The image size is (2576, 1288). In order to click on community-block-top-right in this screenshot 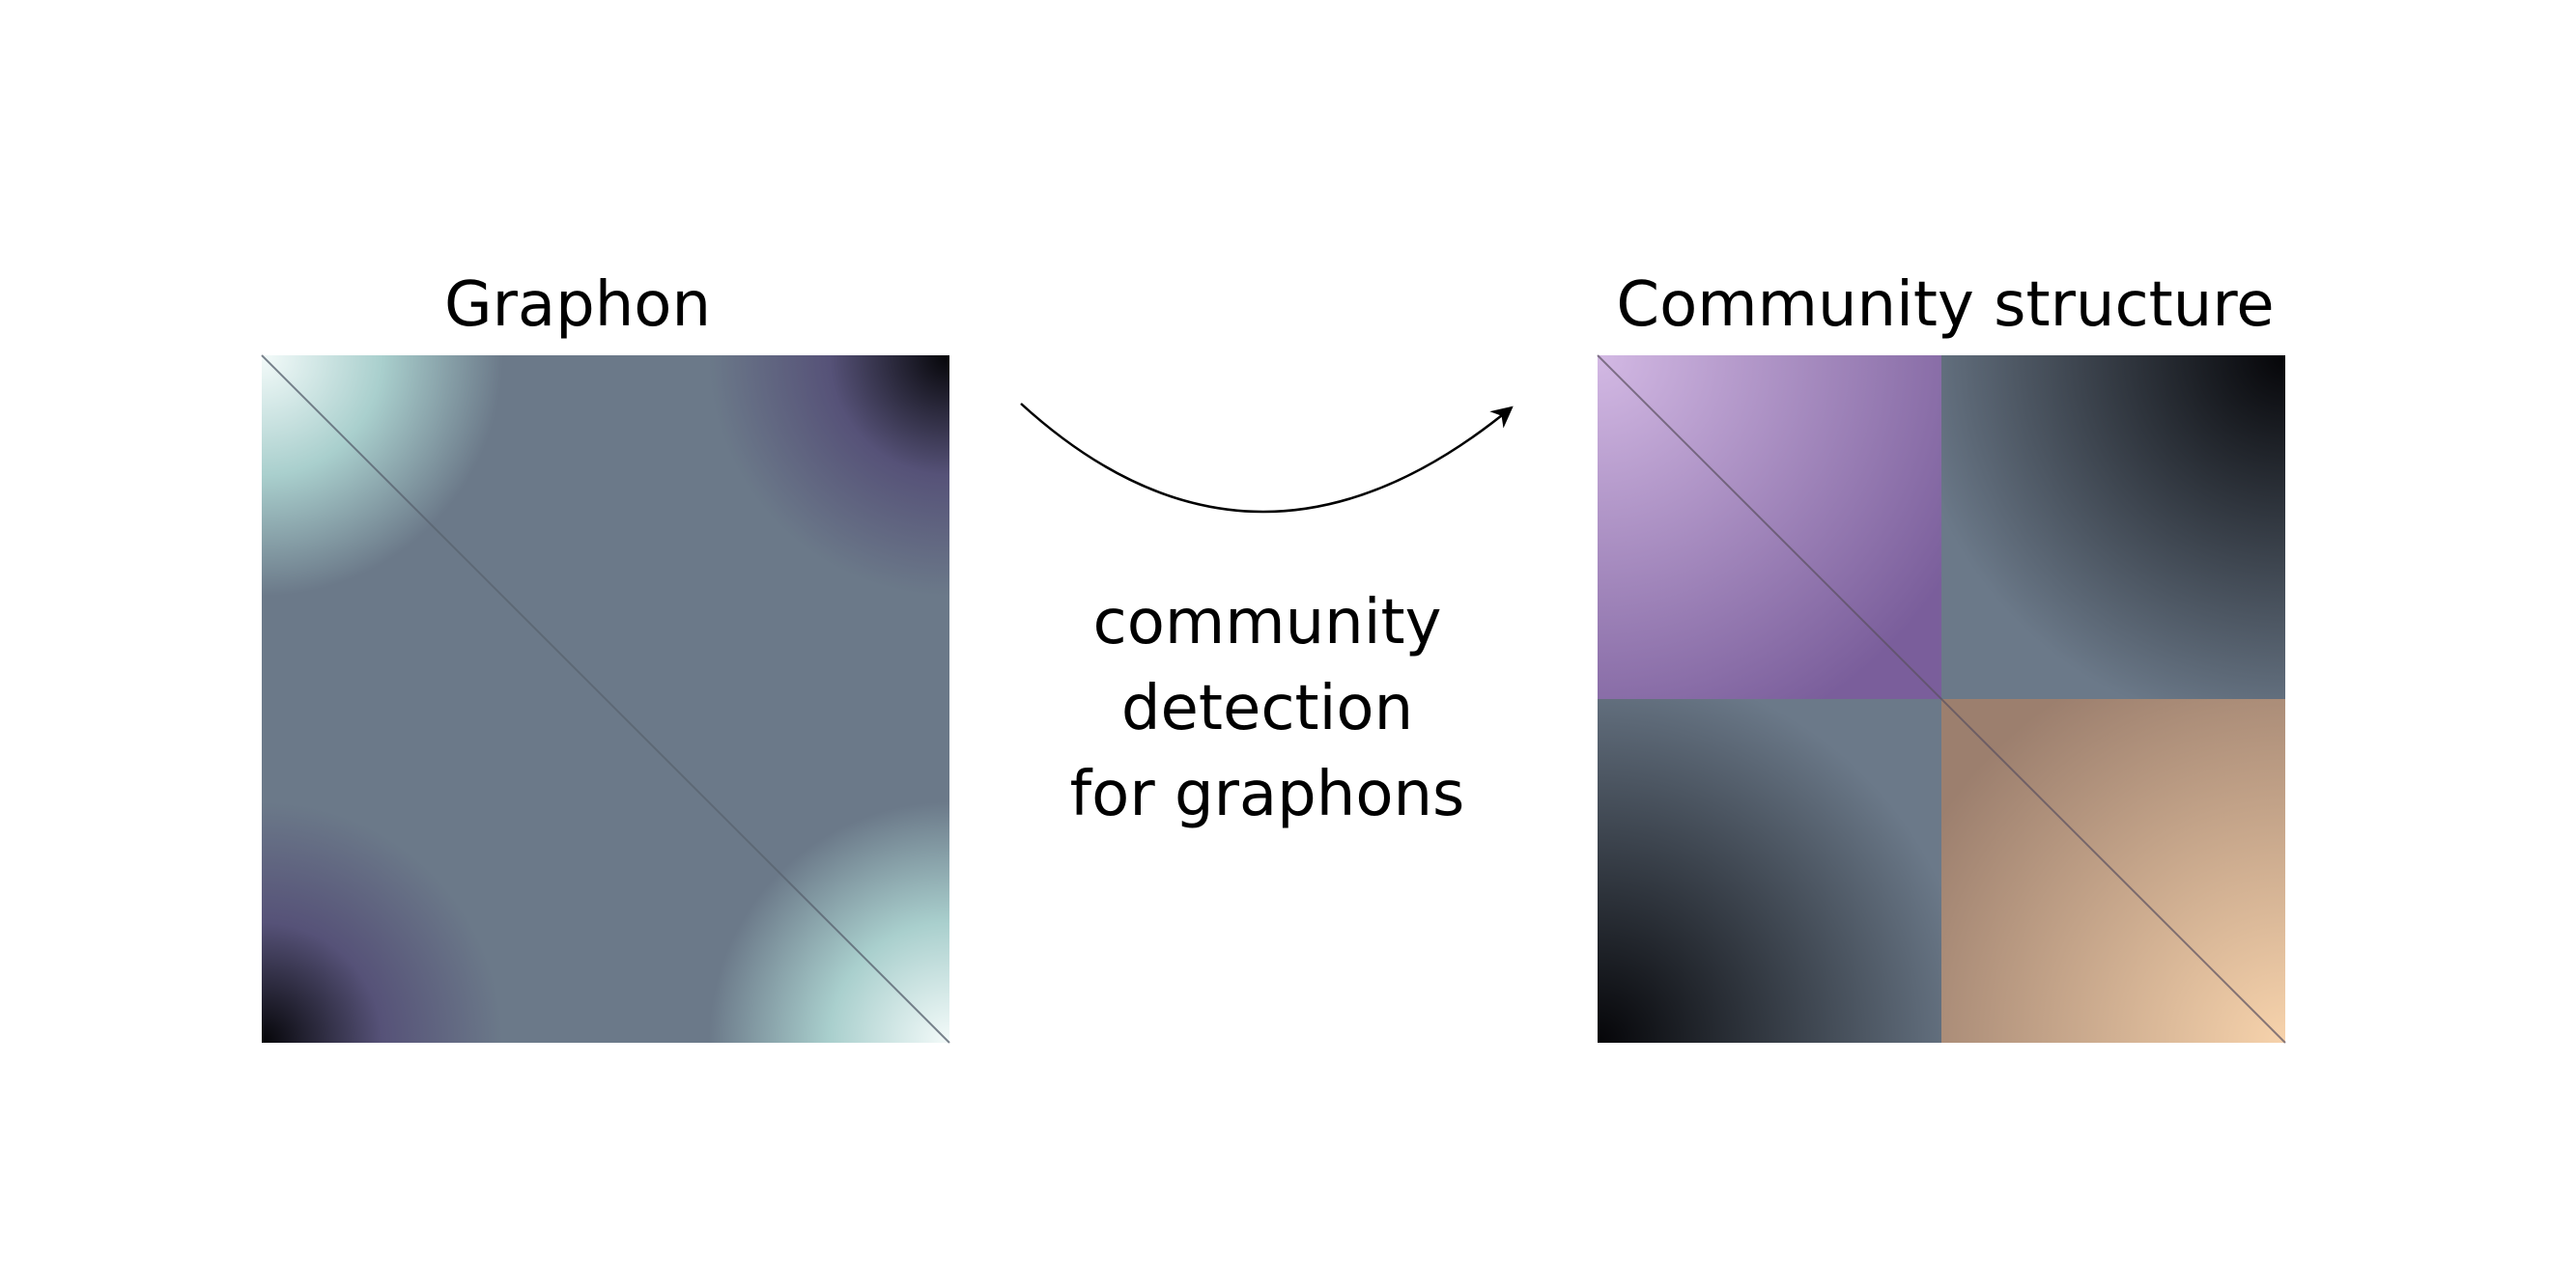, I will do `click(2113, 527)`.